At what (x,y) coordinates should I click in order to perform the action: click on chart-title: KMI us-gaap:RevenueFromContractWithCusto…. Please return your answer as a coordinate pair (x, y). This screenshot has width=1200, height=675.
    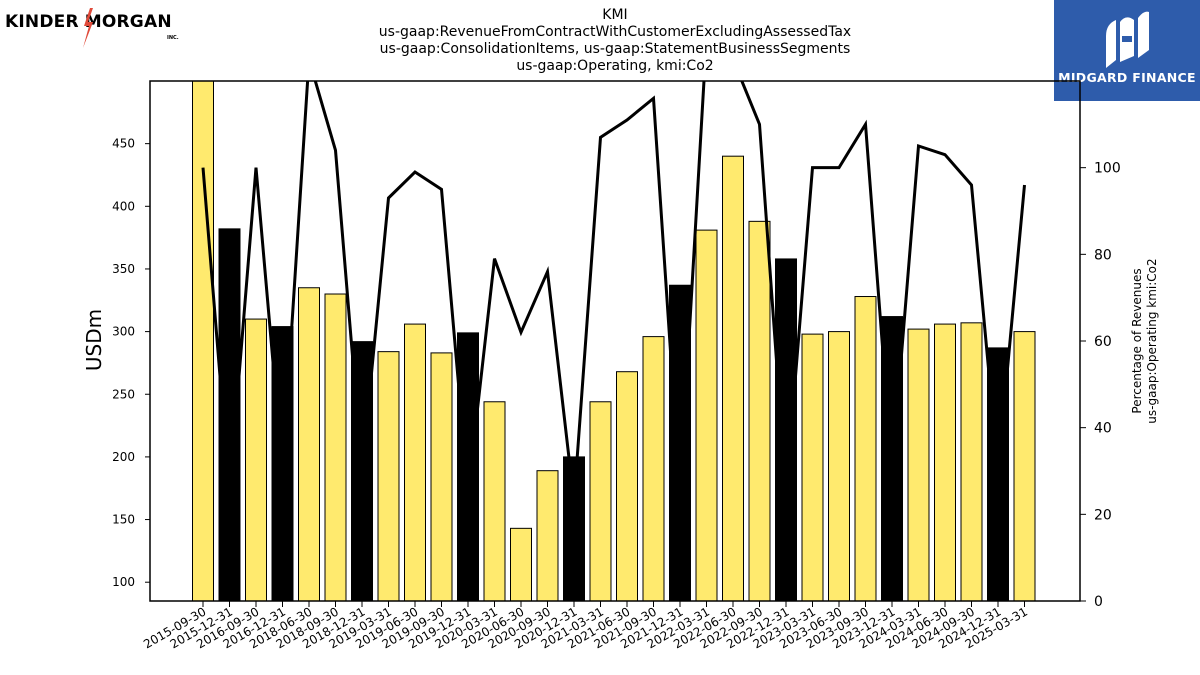
    Looking at the image, I should click on (615, 41).